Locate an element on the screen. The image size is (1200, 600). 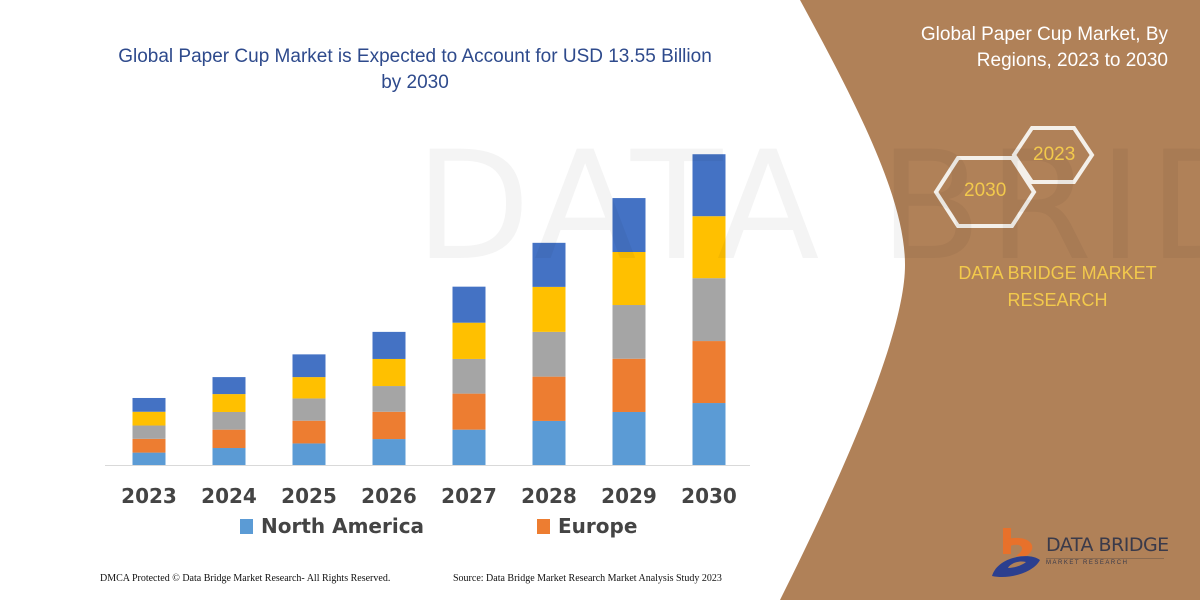
hex-label-2023: 2023 is located at coordinates (1054, 154).